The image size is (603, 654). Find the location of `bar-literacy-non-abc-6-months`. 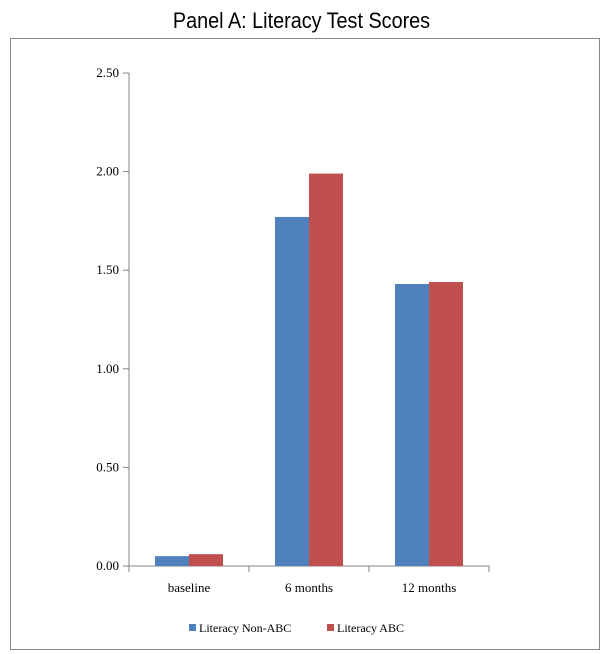

bar-literacy-non-abc-6-months is located at coordinates (292, 391).